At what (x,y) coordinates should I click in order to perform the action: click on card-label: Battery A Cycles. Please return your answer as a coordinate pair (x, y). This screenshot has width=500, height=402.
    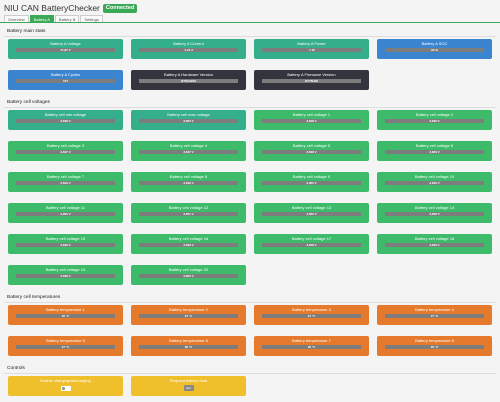
    Looking at the image, I should click on (65, 74).